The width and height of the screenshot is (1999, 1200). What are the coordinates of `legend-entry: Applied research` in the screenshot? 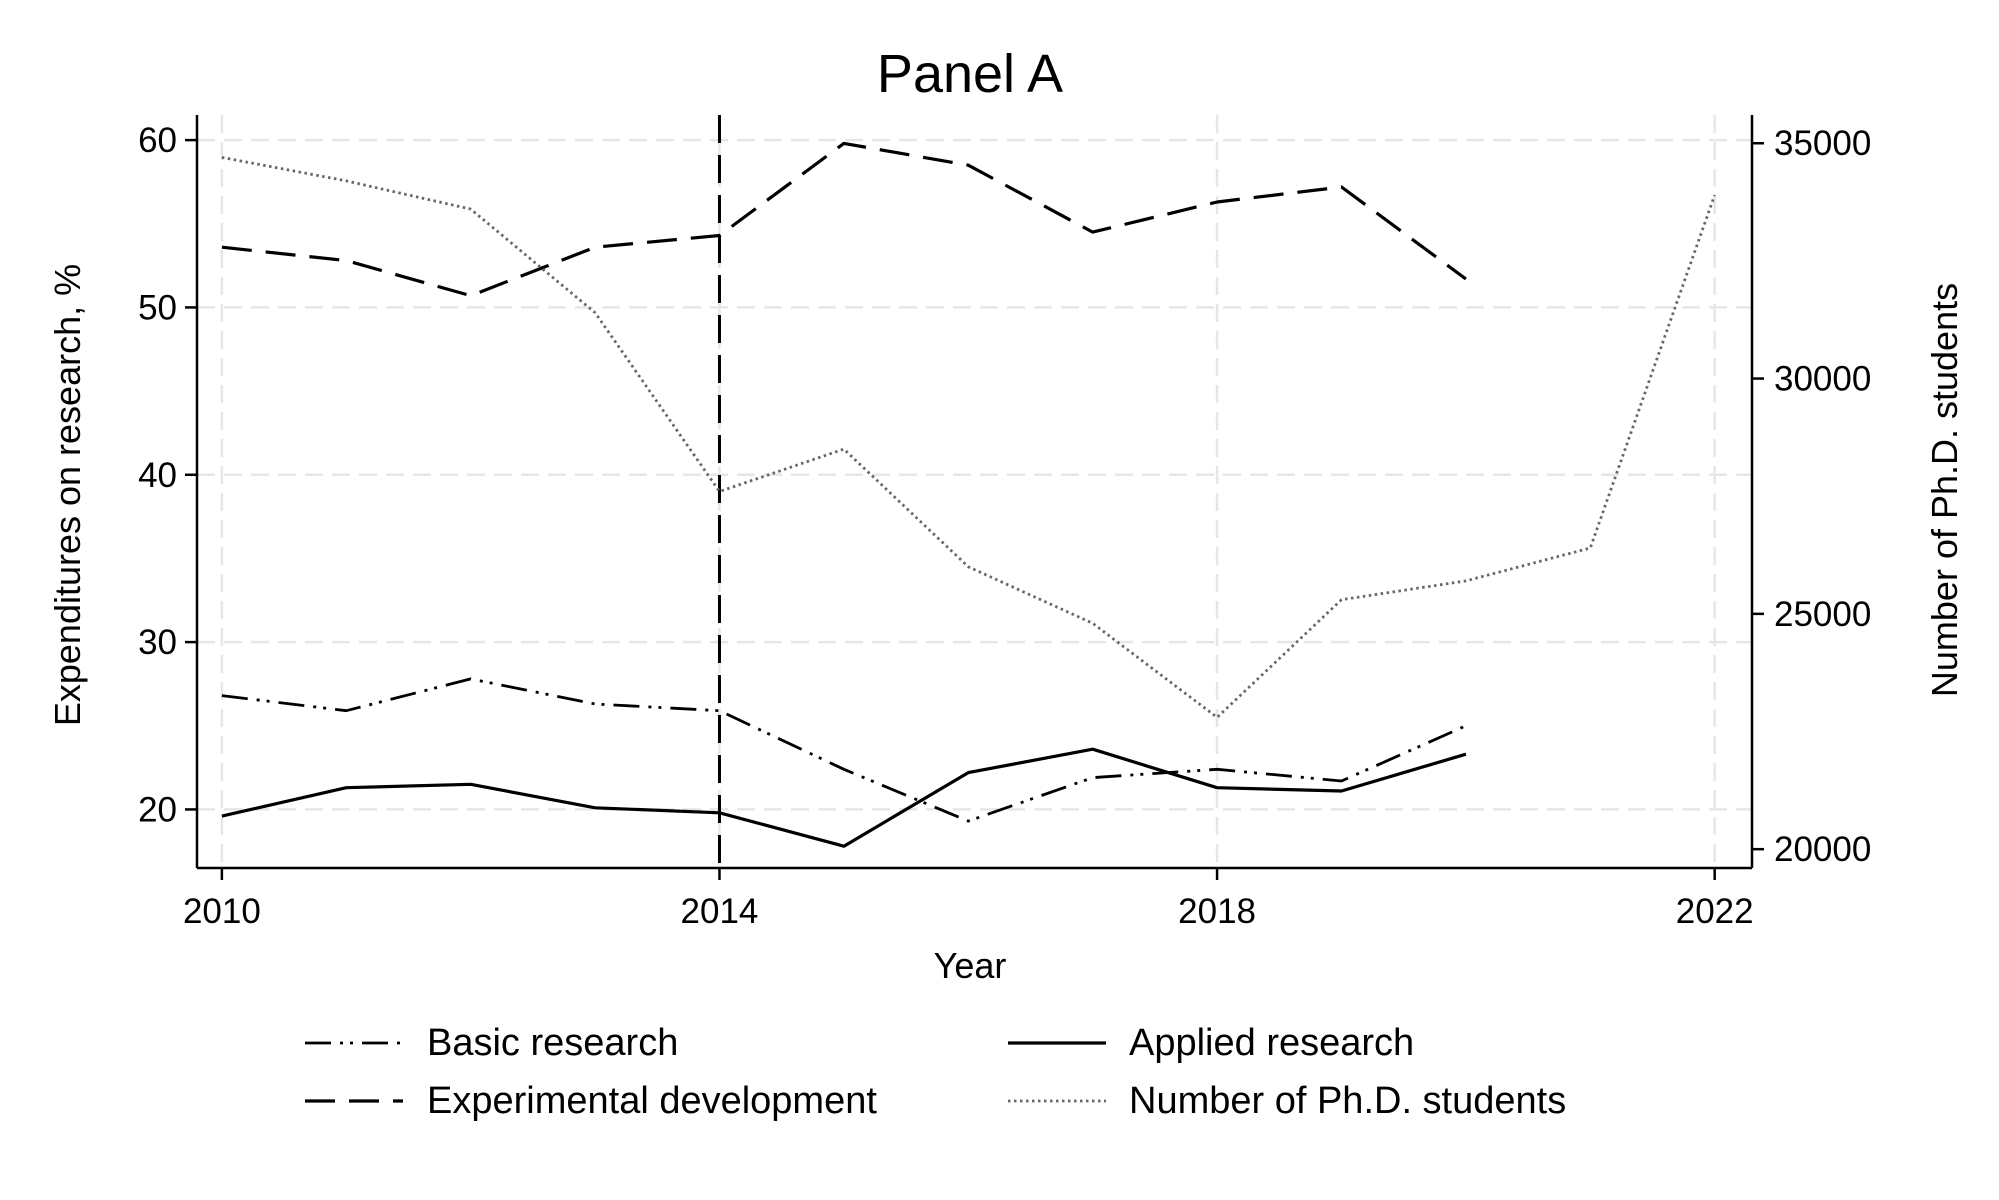 It's located at (1211, 1043).